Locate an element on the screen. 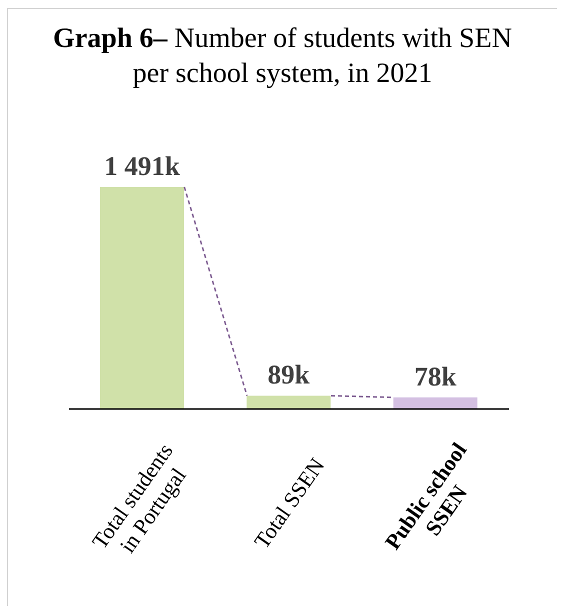 This screenshot has height=615, width=566. data-label: 78k is located at coordinates (435, 376).